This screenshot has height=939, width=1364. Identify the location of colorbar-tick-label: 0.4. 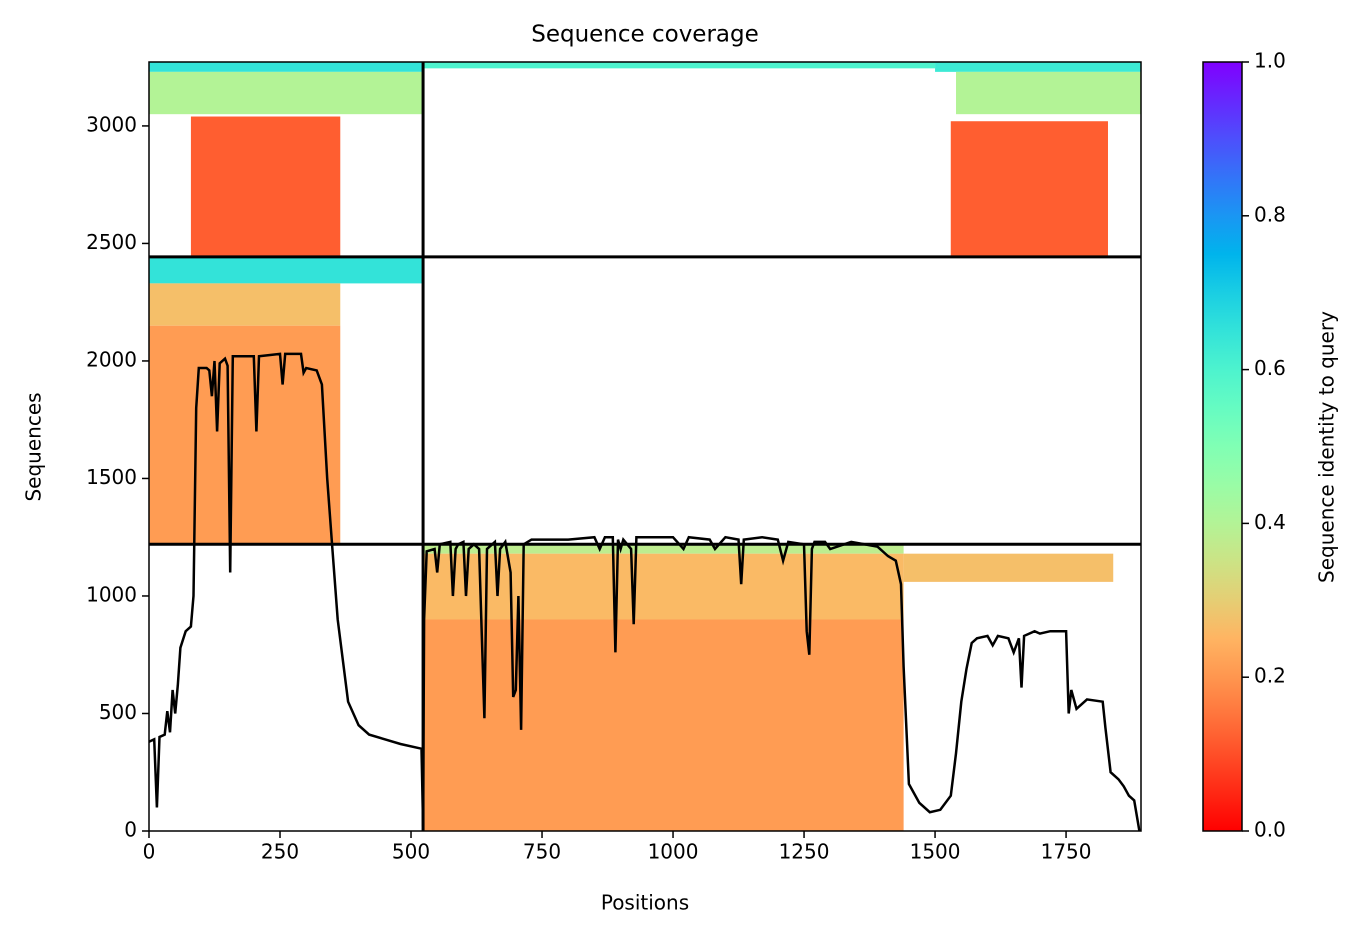
(1270, 522).